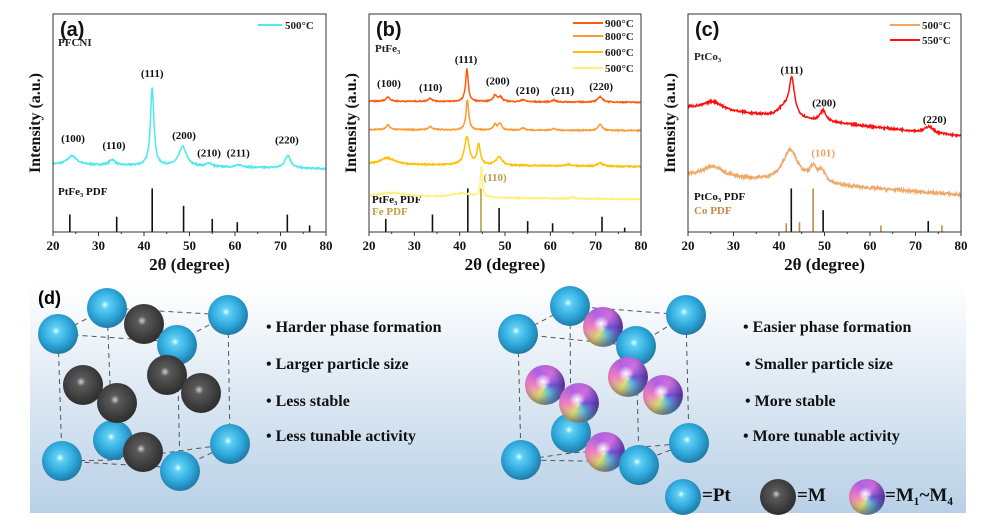 The image size is (986, 522). I want to click on right-bullet: • Smaller particle size, so click(819, 364).